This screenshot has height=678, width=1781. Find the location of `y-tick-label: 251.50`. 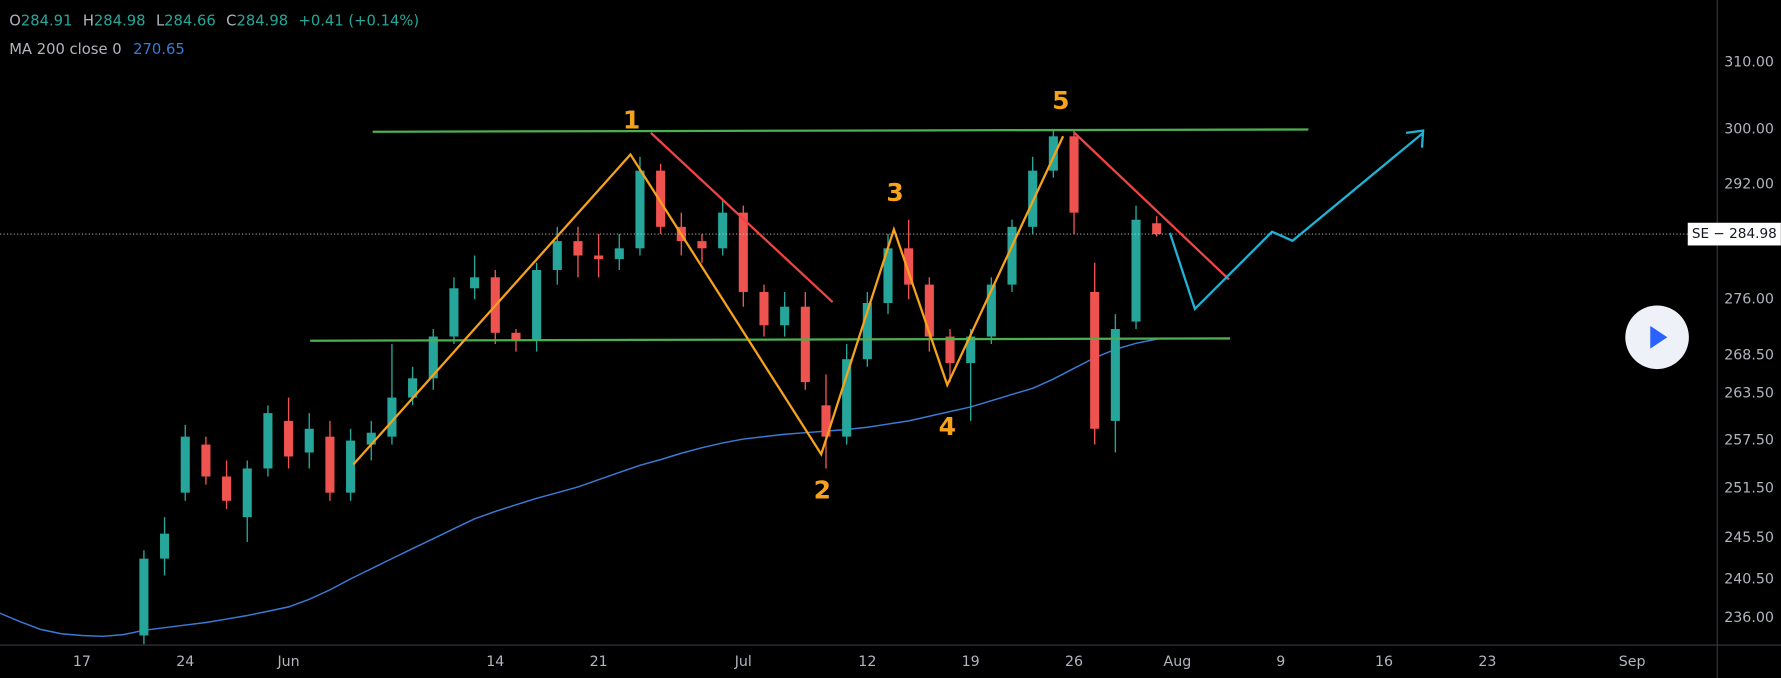

y-tick-label: 251.50 is located at coordinates (1749, 489).